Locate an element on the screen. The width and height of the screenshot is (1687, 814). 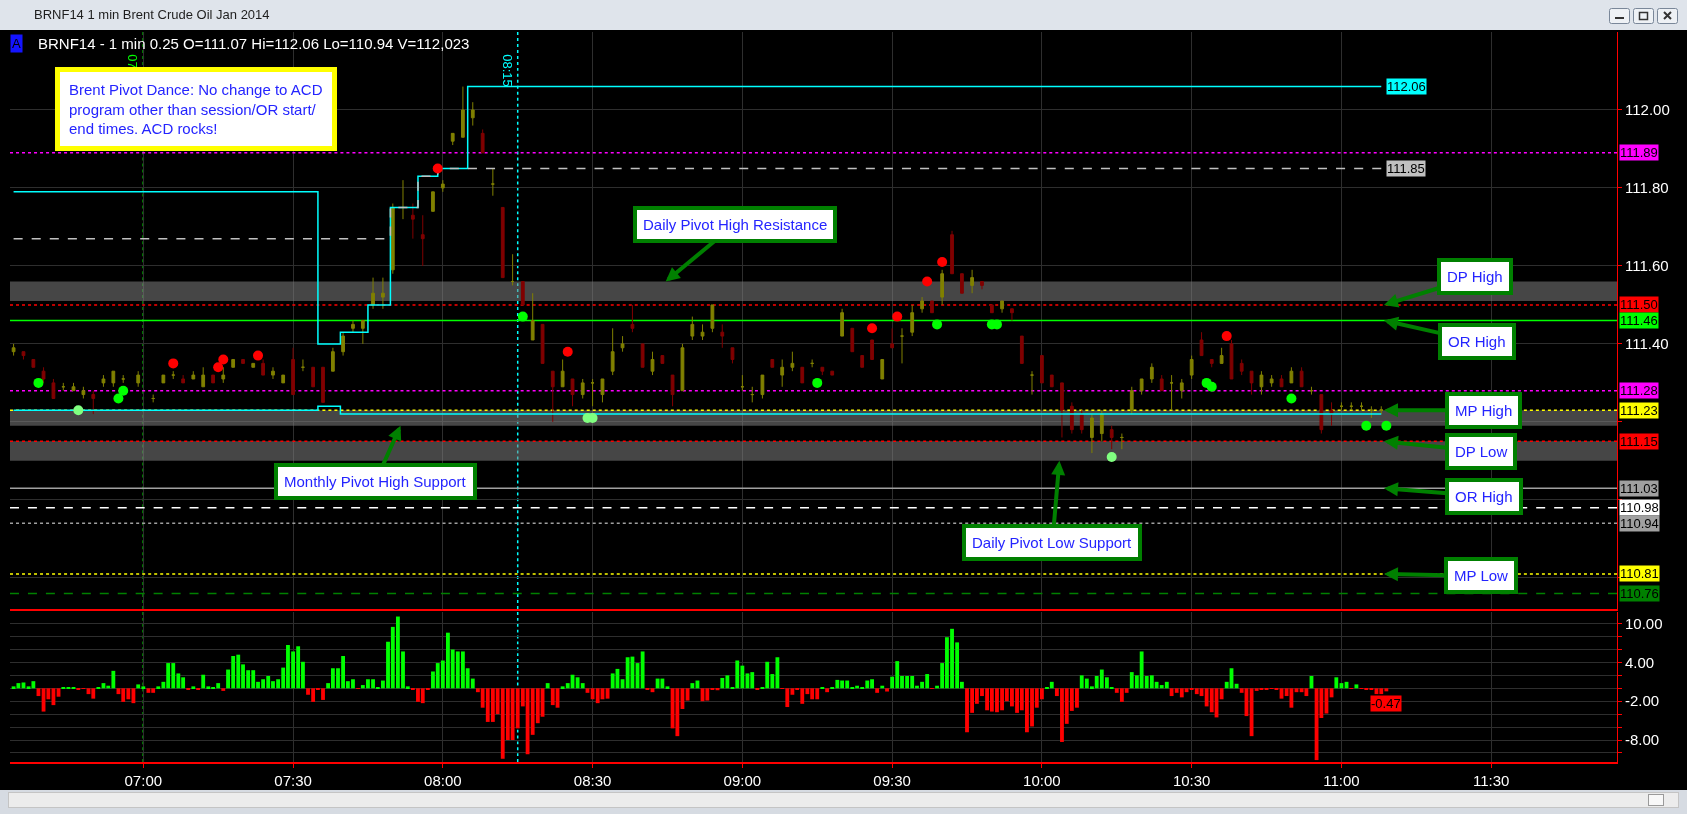
x-tick-label: 10:30 is located at coordinates (1191, 780).